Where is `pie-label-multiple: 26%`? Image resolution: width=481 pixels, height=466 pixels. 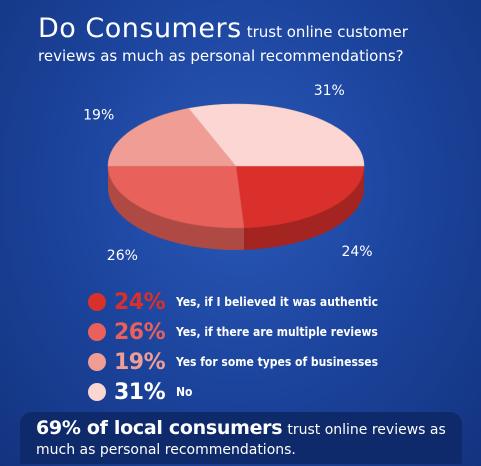 pie-label-multiple: 26% is located at coordinates (122, 256).